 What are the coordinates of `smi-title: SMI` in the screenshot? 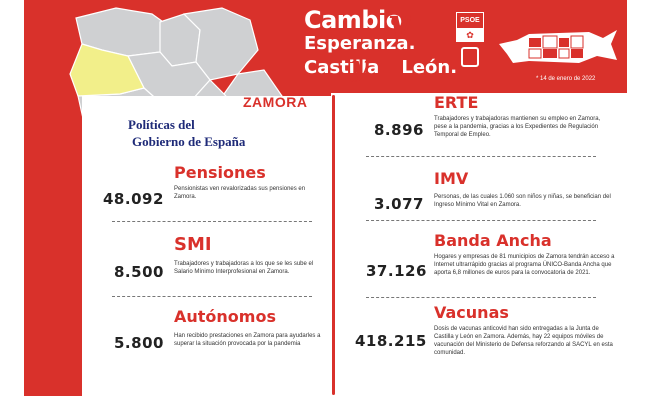 It's located at (193, 244).